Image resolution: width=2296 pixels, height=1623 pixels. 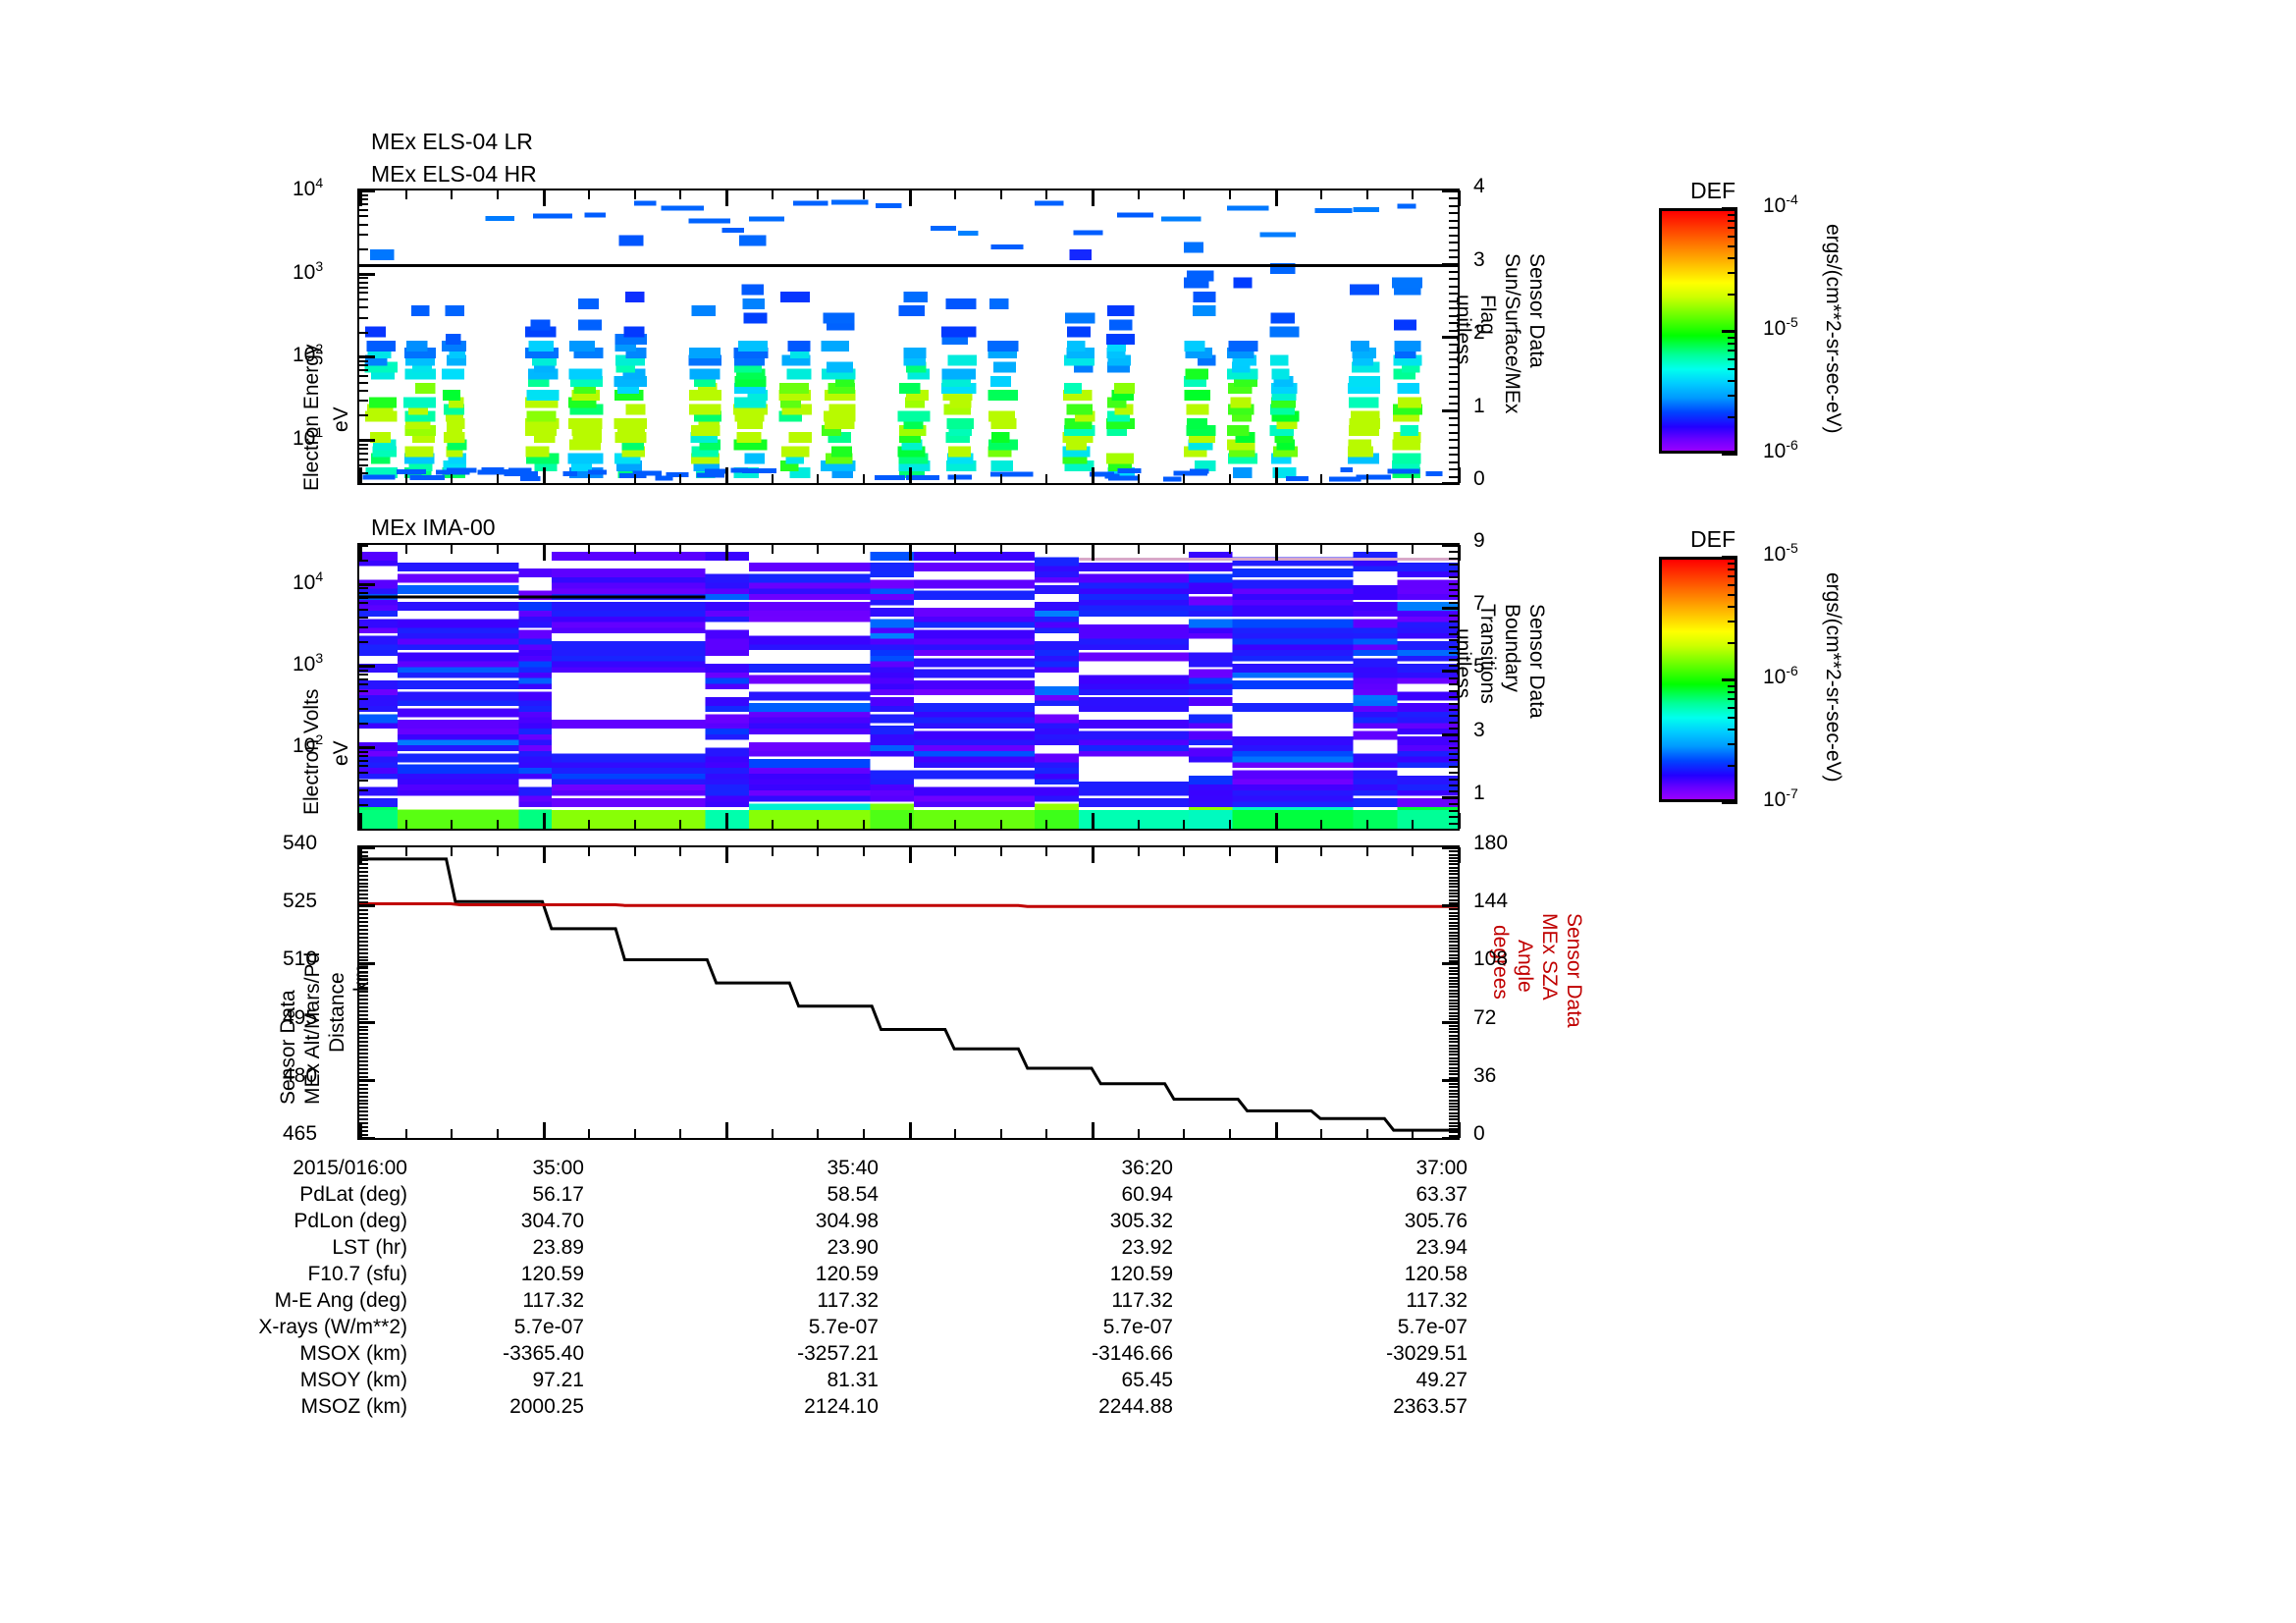 I want to click on info-row-label: MSOY (km), so click(x=353, y=1380).